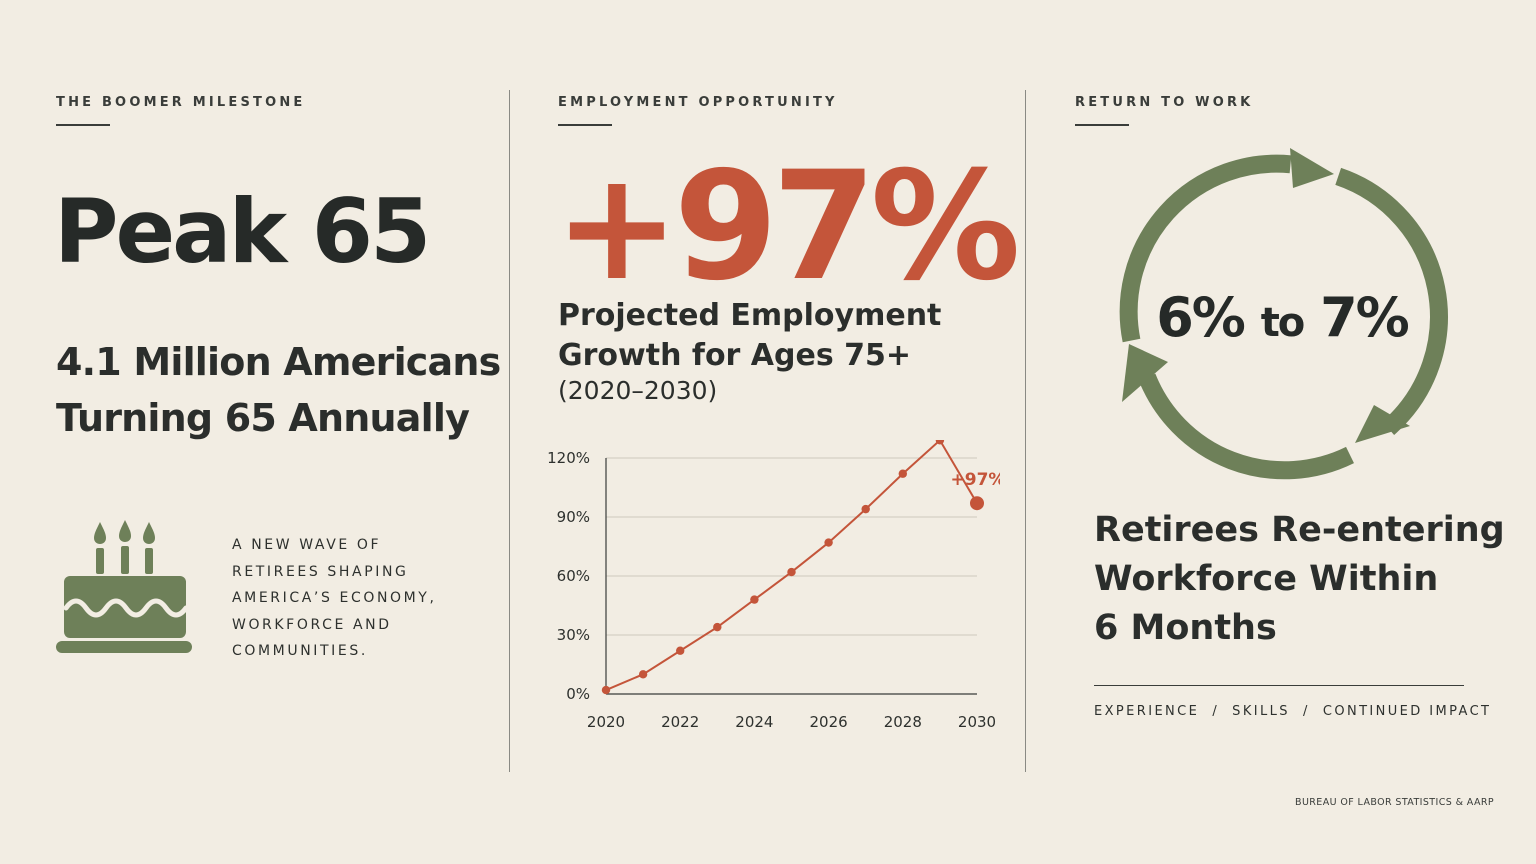 Image resolution: width=1536 pixels, height=864 pixels. I want to click on panel2-eyebrow: EMPLOYMENT OPPORTUNITY, so click(698, 102).